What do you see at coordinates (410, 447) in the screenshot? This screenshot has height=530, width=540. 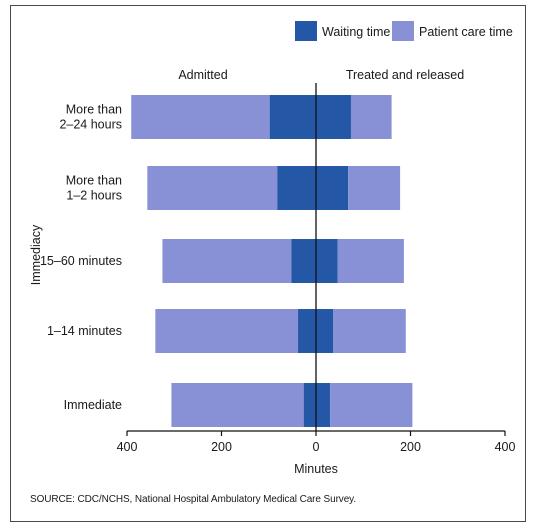 I see `x-tick-label-3: 200` at bounding box center [410, 447].